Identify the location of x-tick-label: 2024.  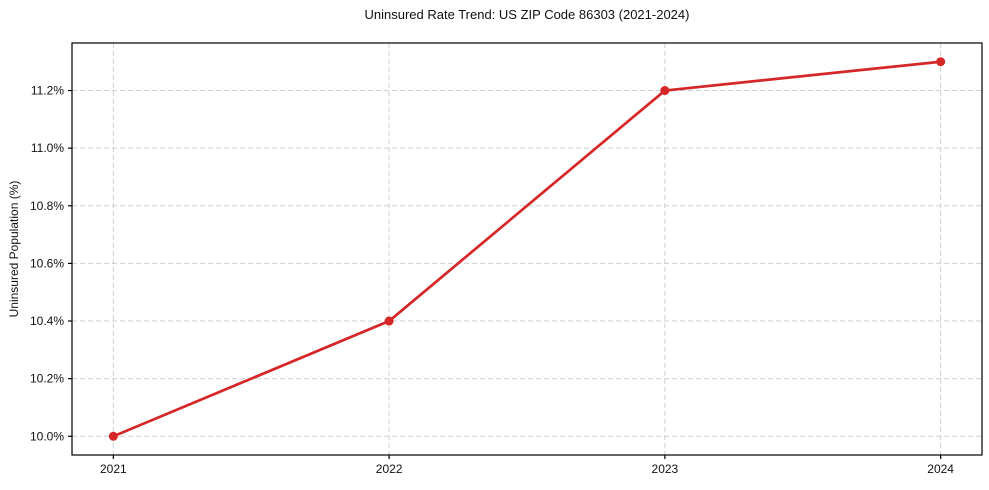
(940, 469).